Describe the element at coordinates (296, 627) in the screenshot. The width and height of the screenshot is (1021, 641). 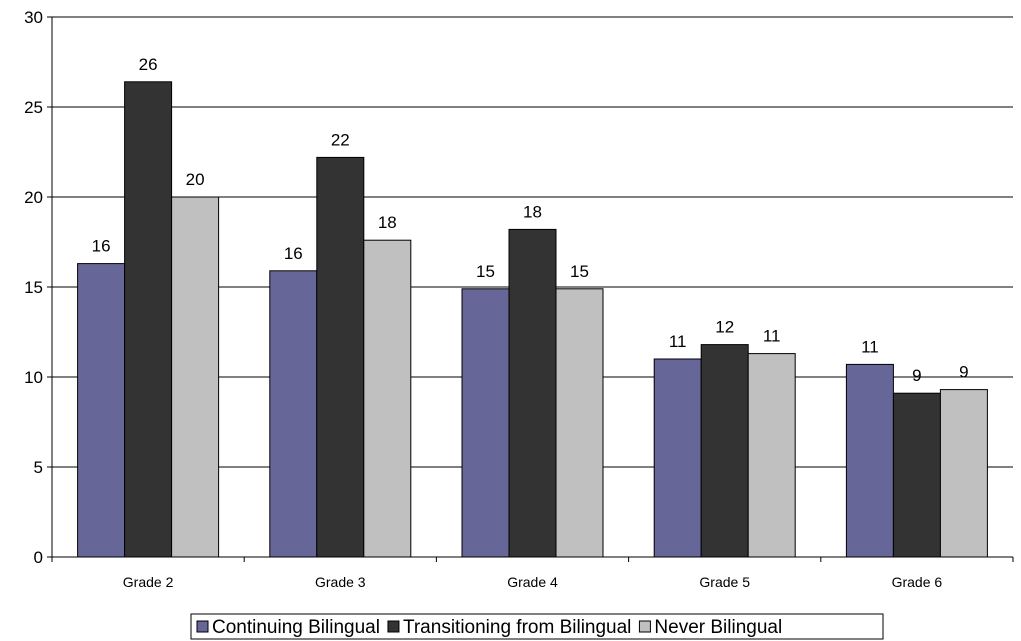
I see `legend-label: Continuing Bilingual` at that location.